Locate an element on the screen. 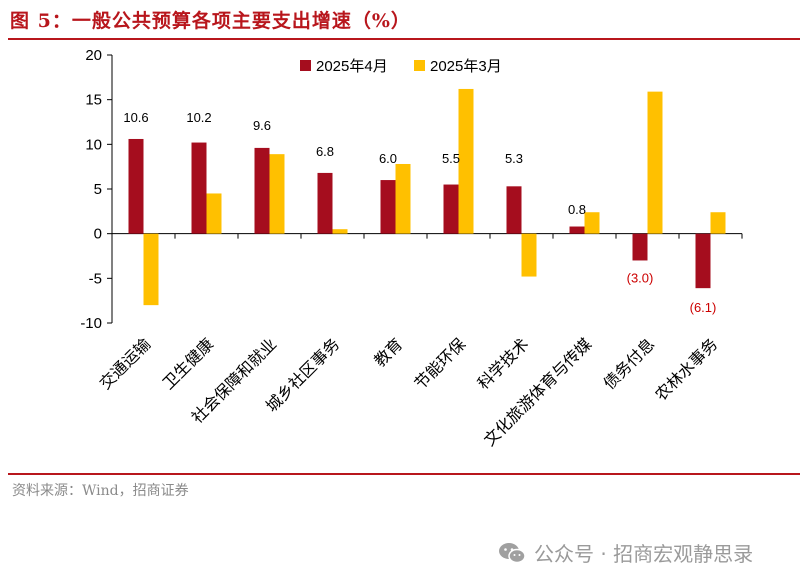  data-label: 10.6 is located at coordinates (135, 117).